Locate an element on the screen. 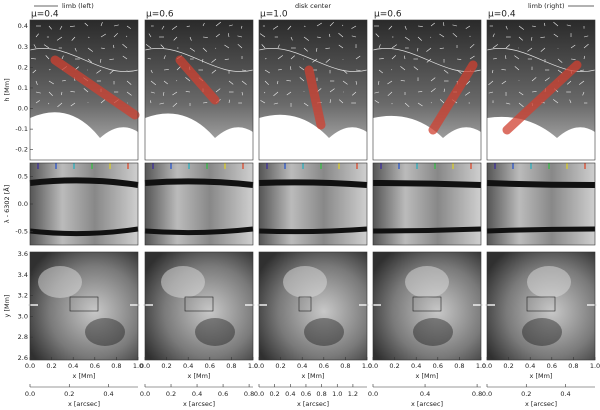 Image resolution: width=600 pixels, height=410 pixels. contour is located at coordinates (84, 60).